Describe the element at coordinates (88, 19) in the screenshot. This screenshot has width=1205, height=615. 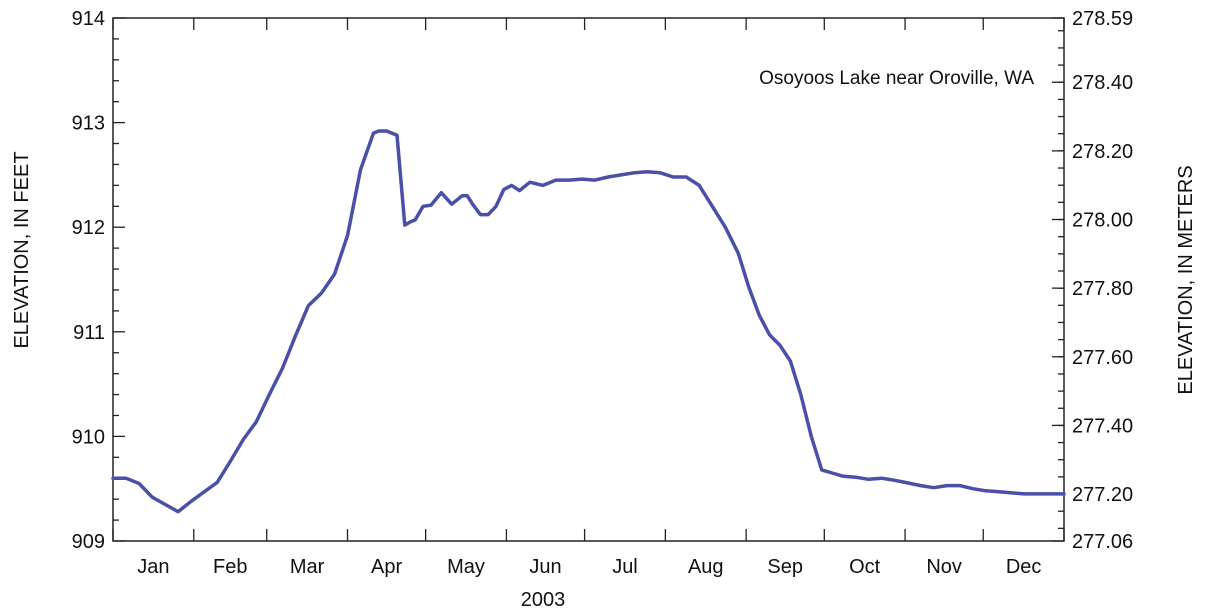
I see `y-tick-label-left: 914` at that location.